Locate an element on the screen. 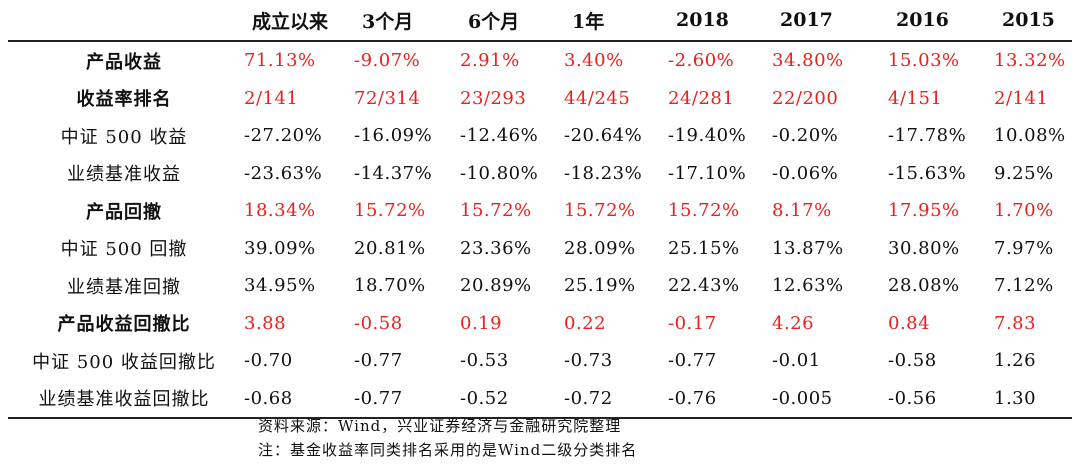 The height and width of the screenshot is (471, 1080). table-cell: 4.26 is located at coordinates (793, 323).